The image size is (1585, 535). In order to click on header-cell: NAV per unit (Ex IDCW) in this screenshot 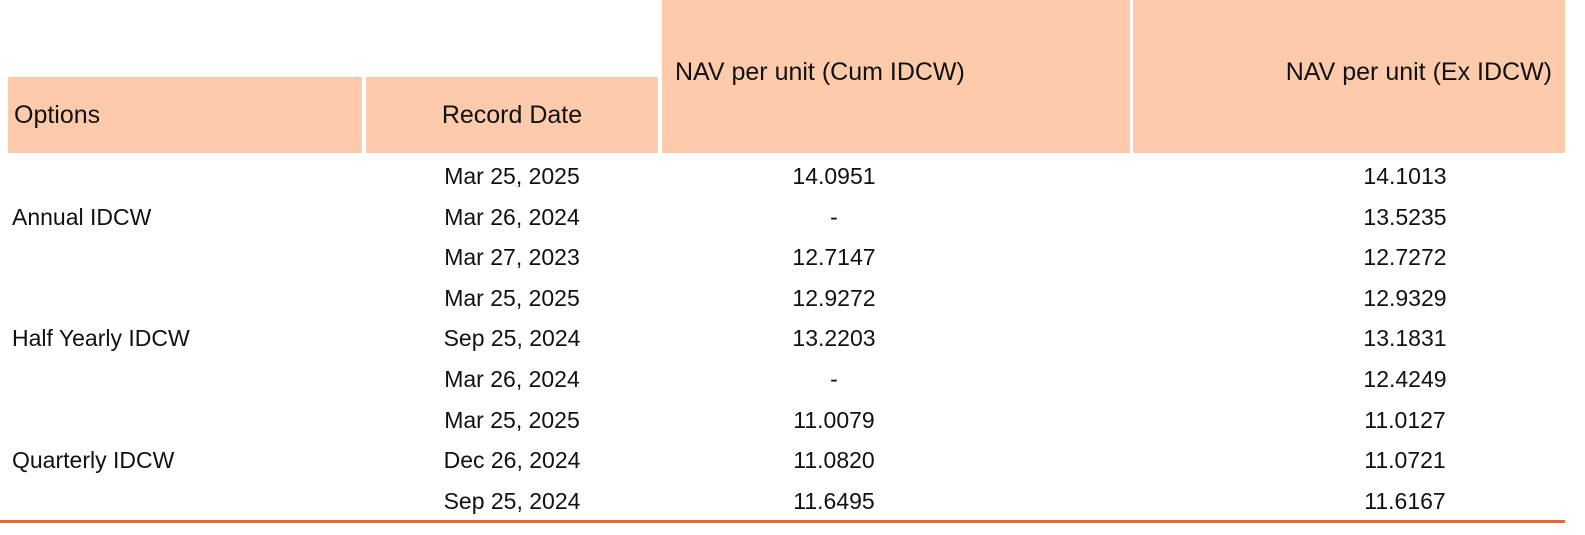, I will do `click(1349, 76)`.